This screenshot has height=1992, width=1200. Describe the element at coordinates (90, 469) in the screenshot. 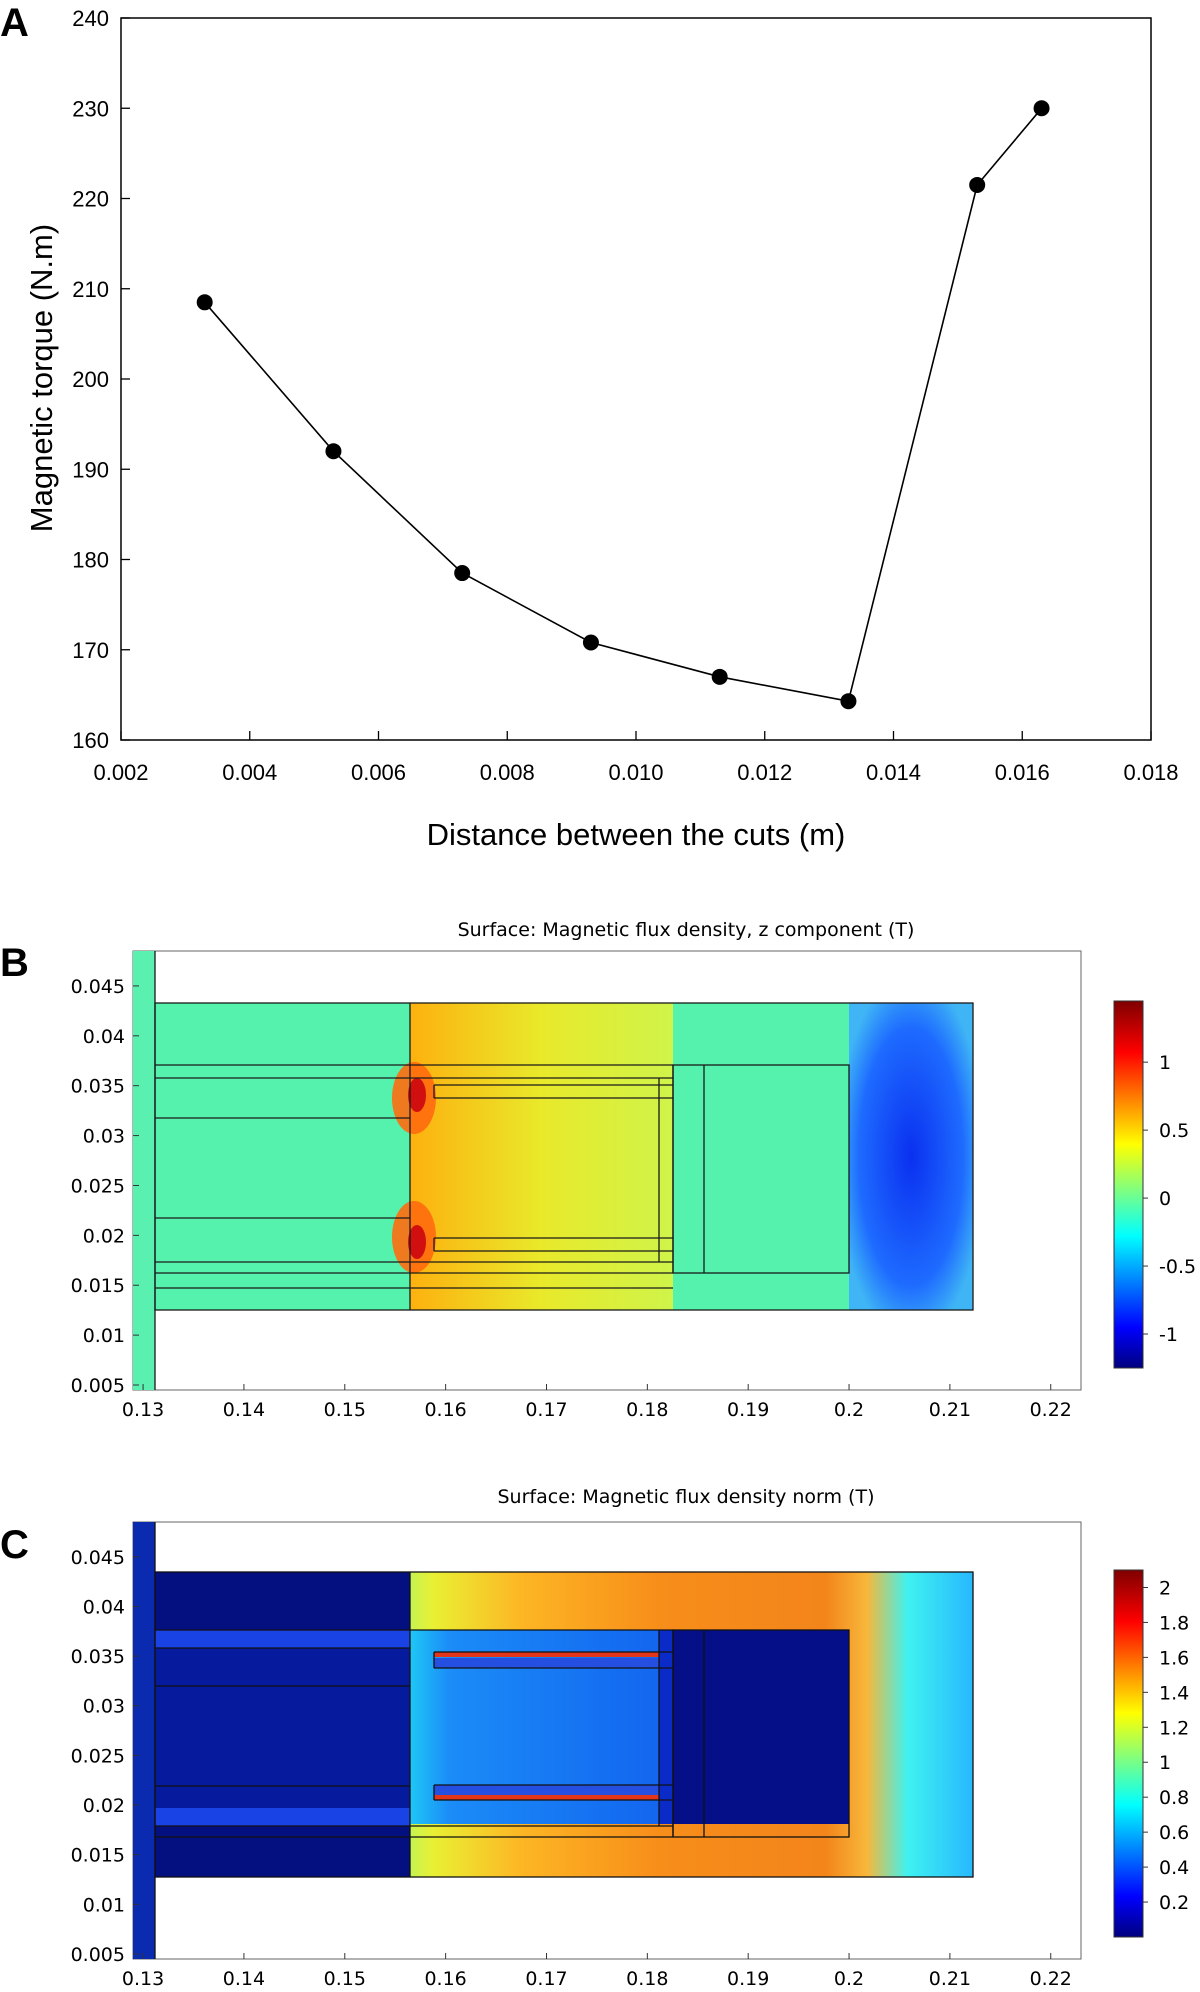

I see `y-tick-label: 190` at that location.